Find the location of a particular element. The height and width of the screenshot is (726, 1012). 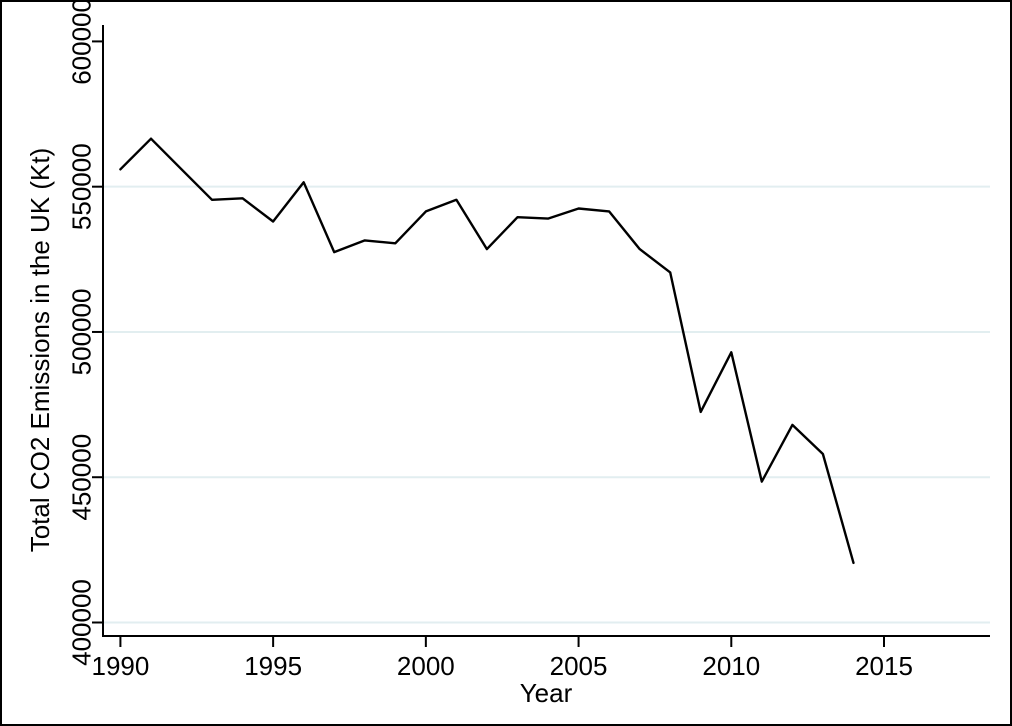

x-tick-label: 1990 is located at coordinates (120, 666).